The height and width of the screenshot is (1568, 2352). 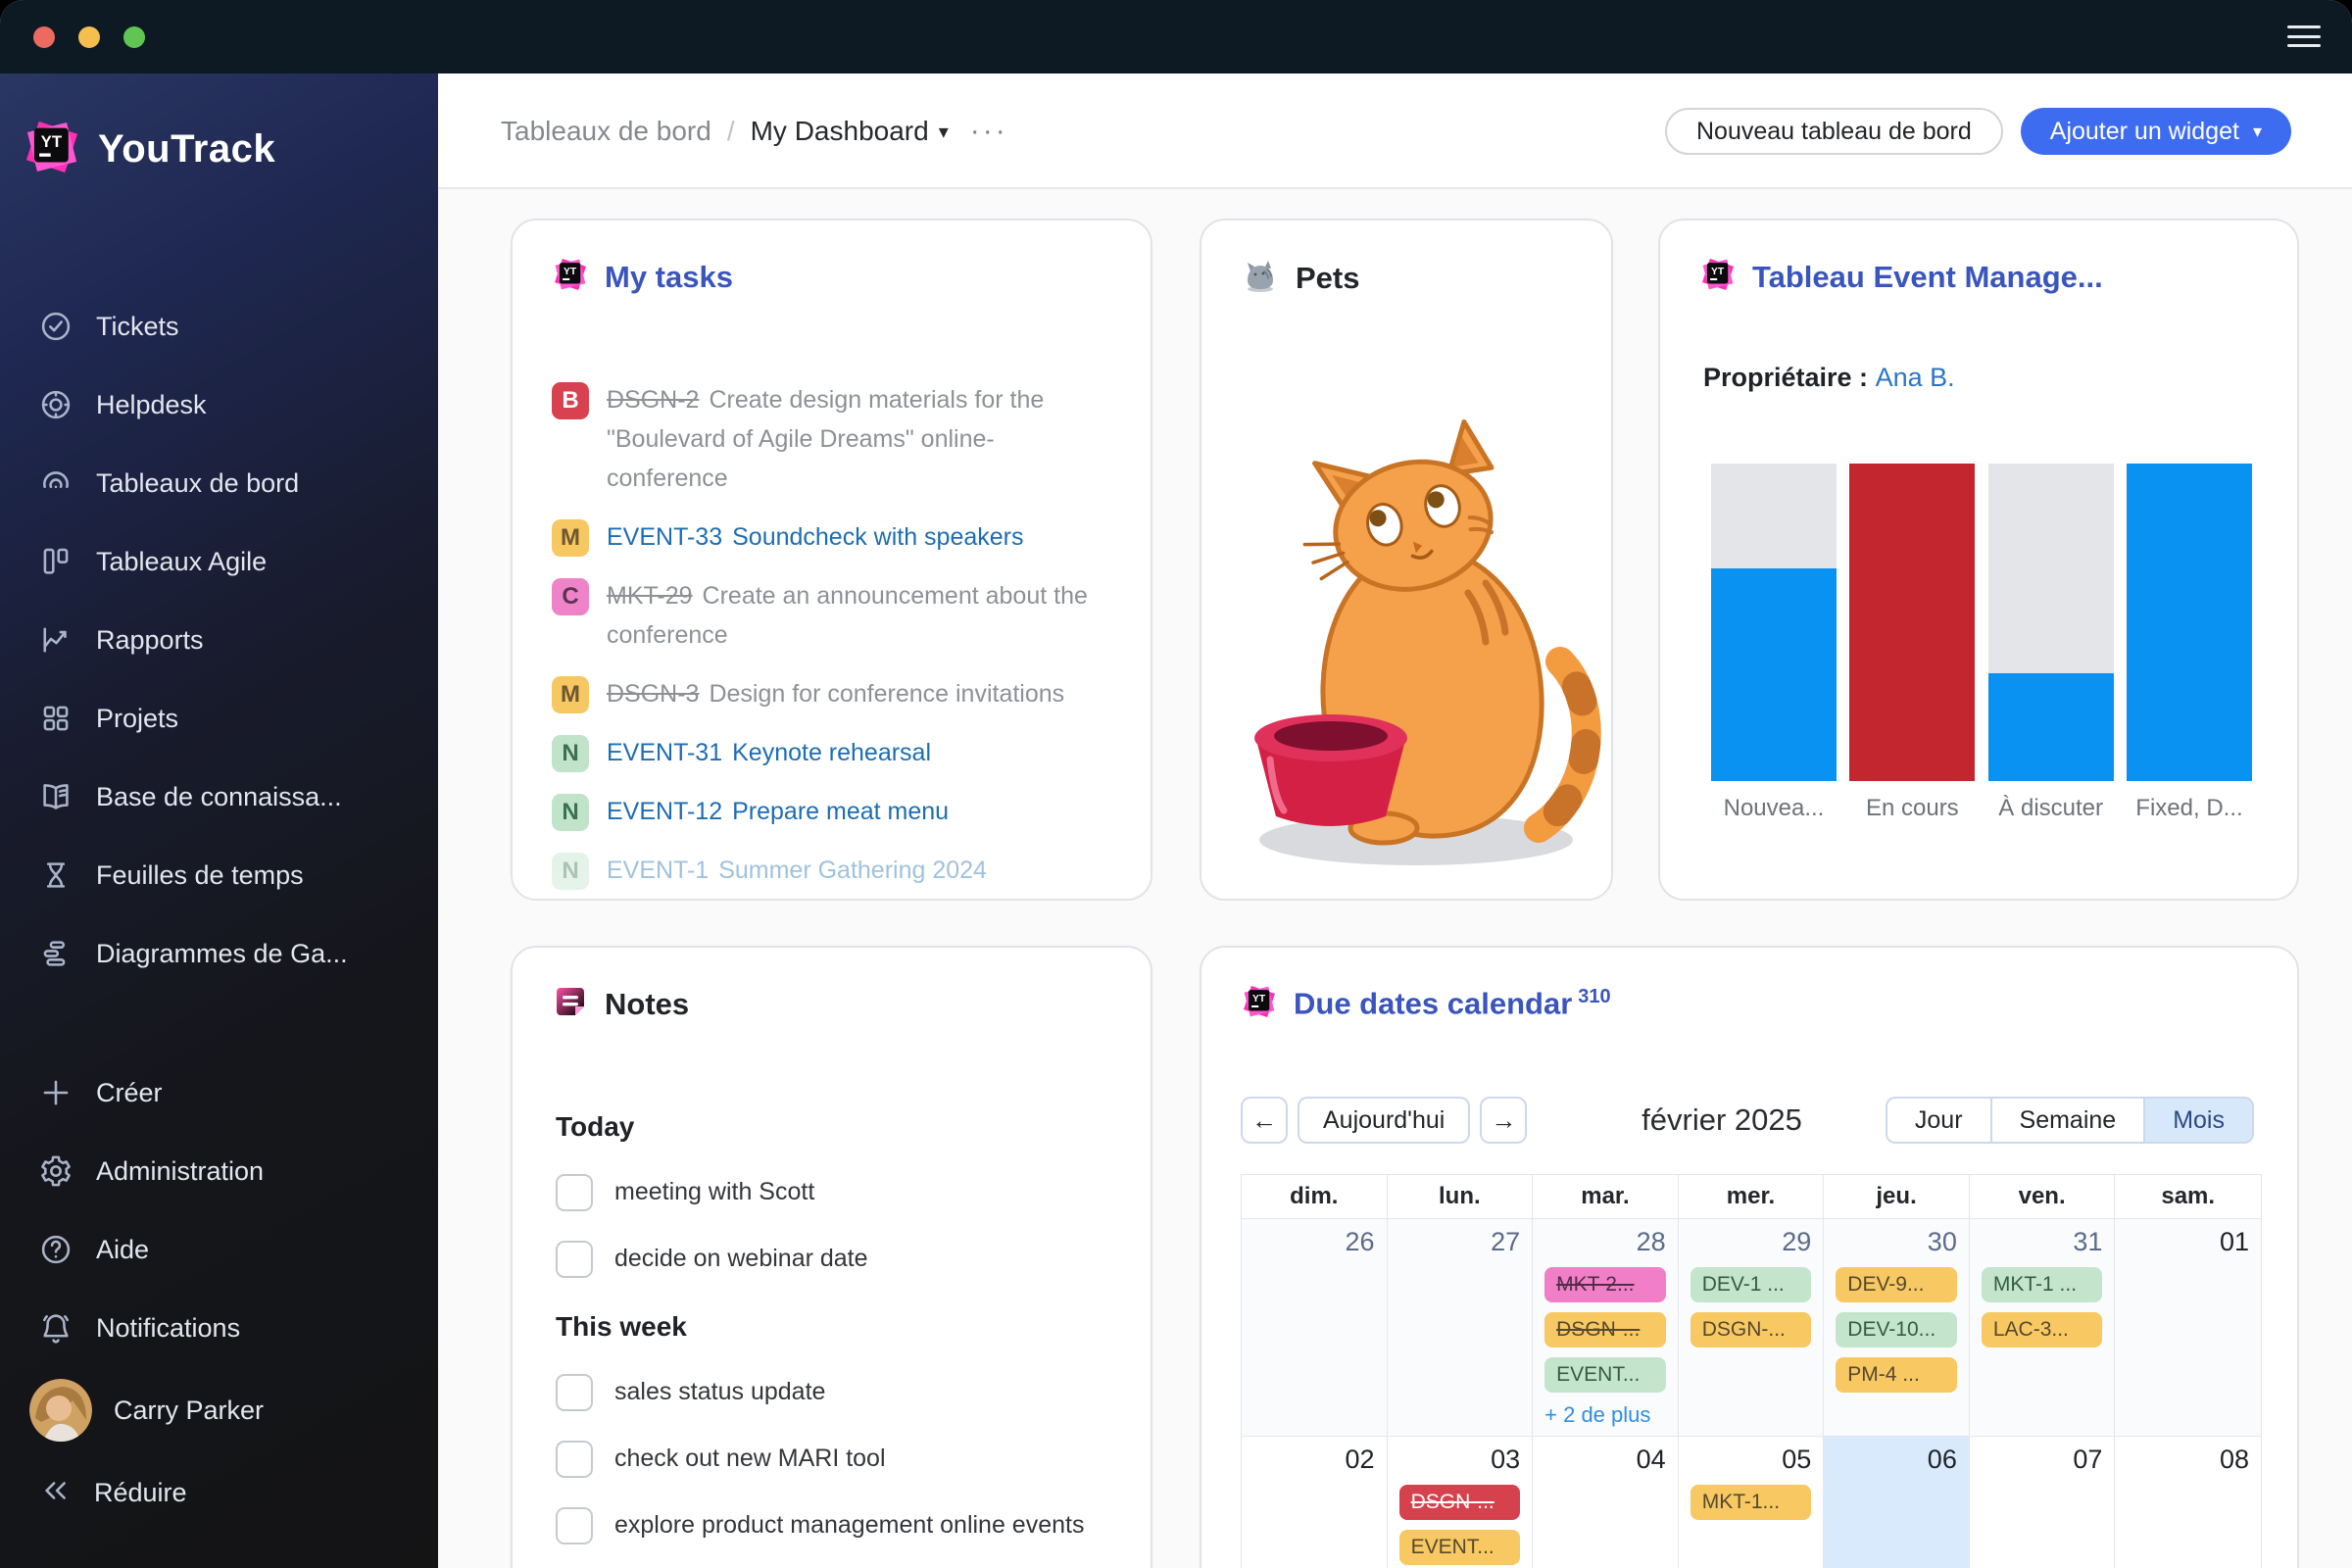 I want to click on sidebar-item-projects: Projets, so click(x=219, y=718).